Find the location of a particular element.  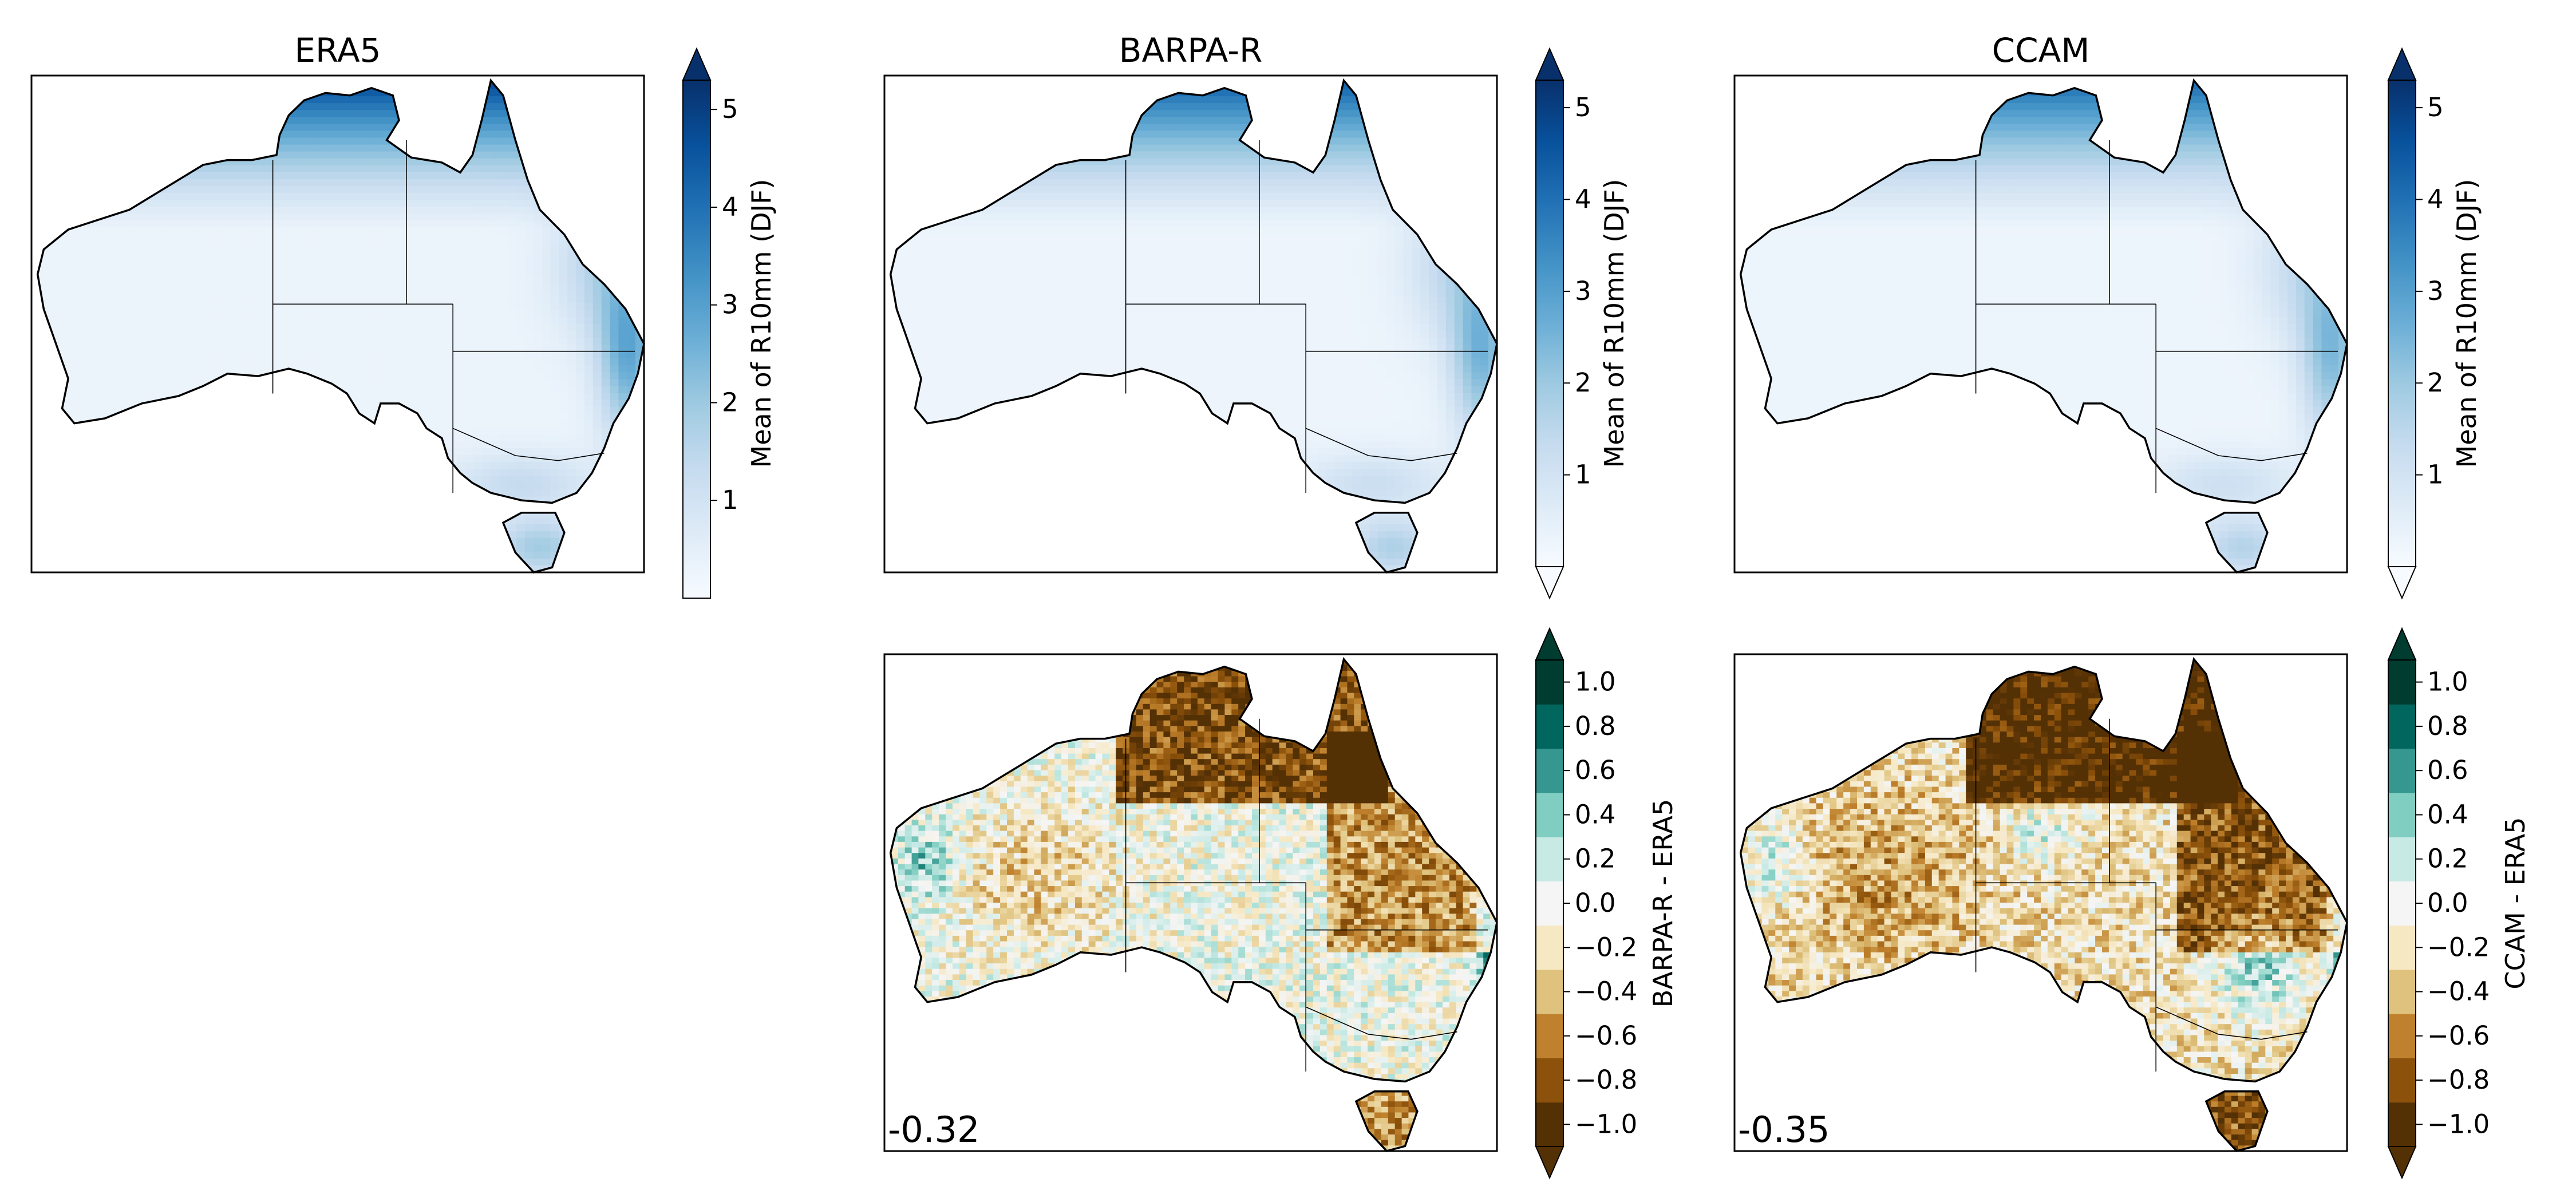

panel-annotation-barpa: -0.32 is located at coordinates (933, 1129).